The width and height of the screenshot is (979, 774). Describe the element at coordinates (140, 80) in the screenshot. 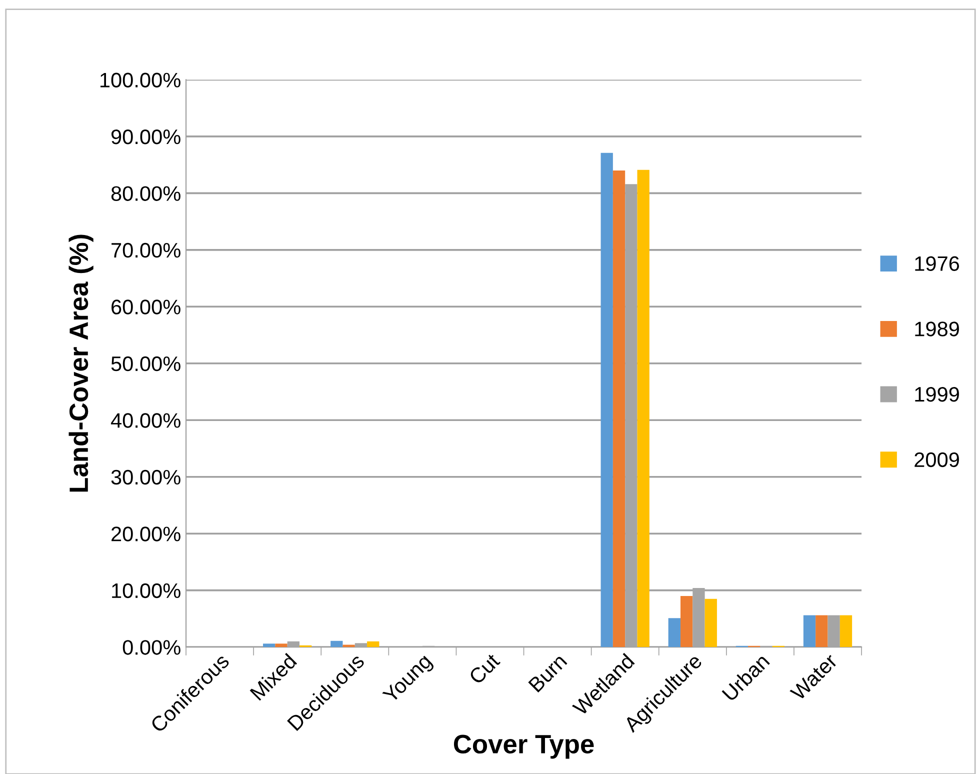

I see `y-tick-label: 100.00%` at that location.